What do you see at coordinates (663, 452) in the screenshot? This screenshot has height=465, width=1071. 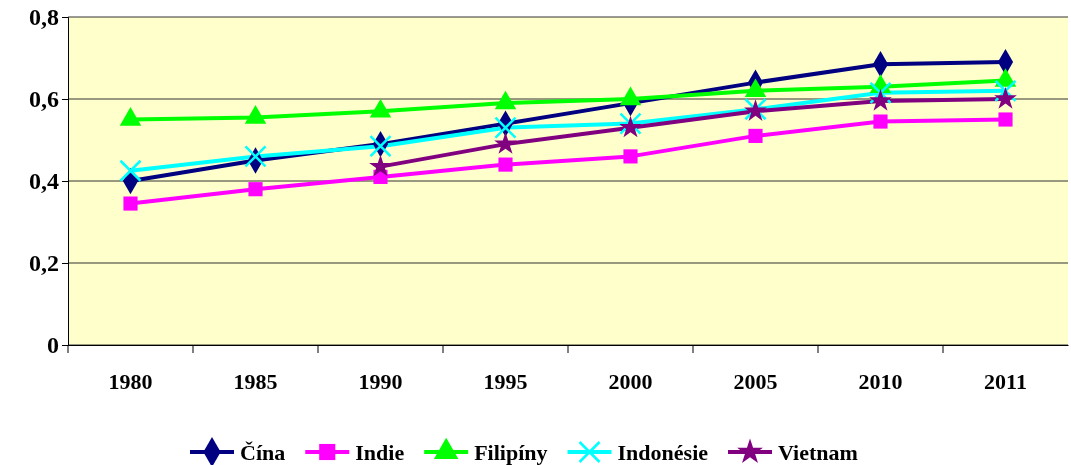 I see `legend-label: Indonésie` at bounding box center [663, 452].